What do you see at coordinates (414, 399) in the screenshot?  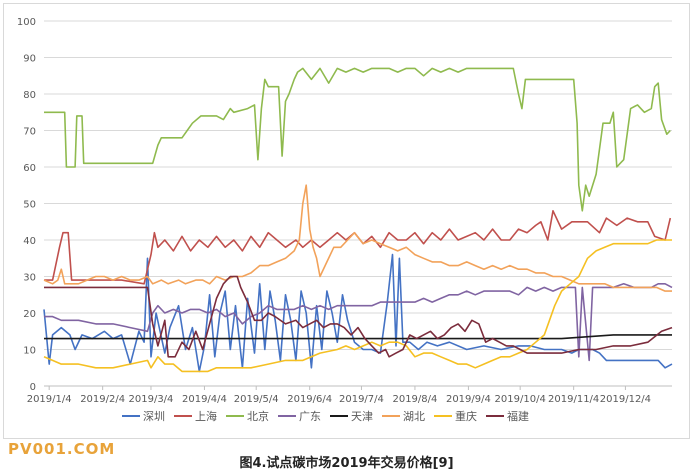 I see `x-tick-label: 2019/8/4` at bounding box center [414, 399].